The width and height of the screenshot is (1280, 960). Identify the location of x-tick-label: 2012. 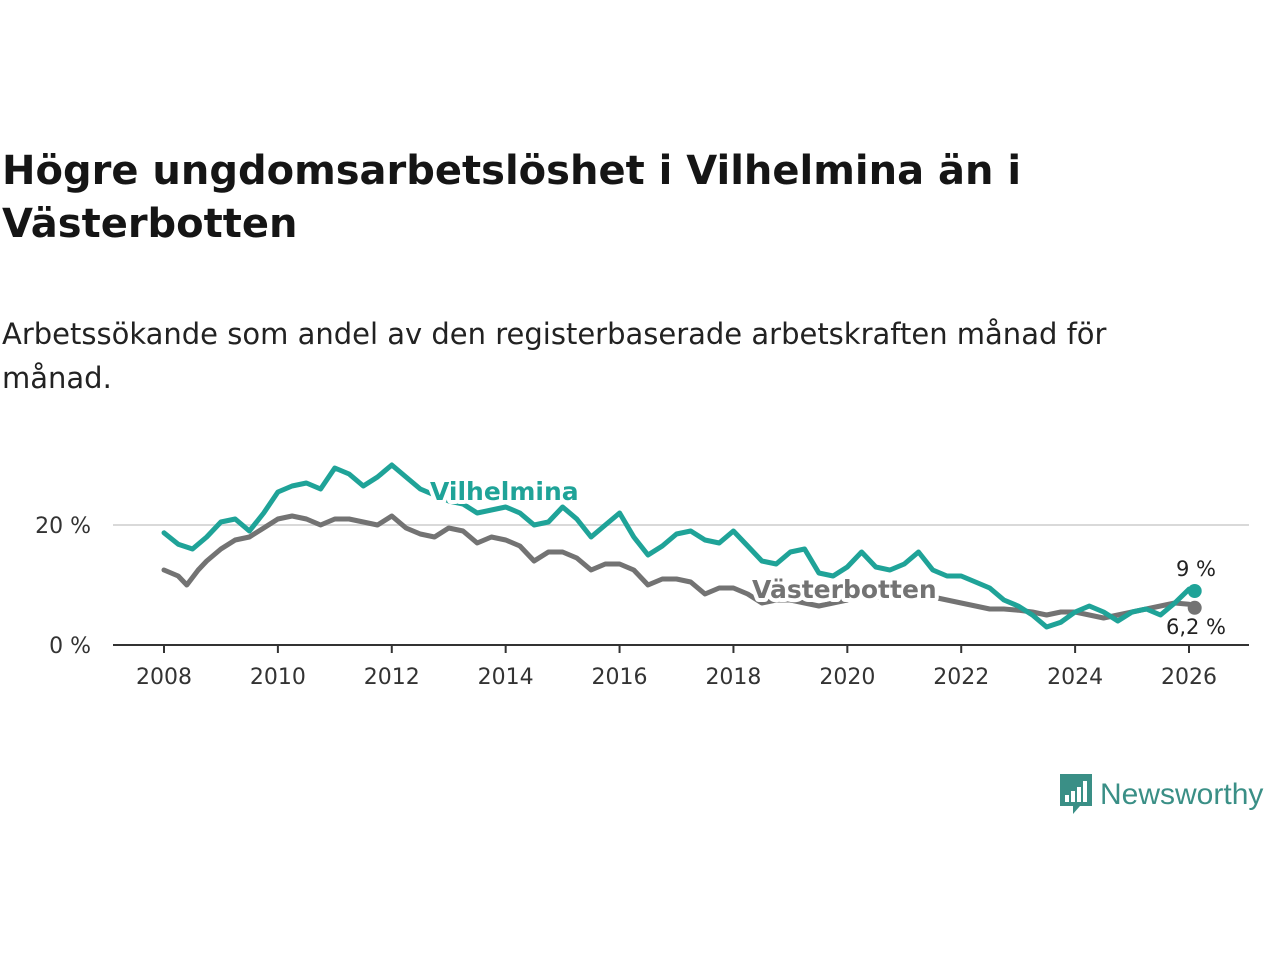
(392, 677).